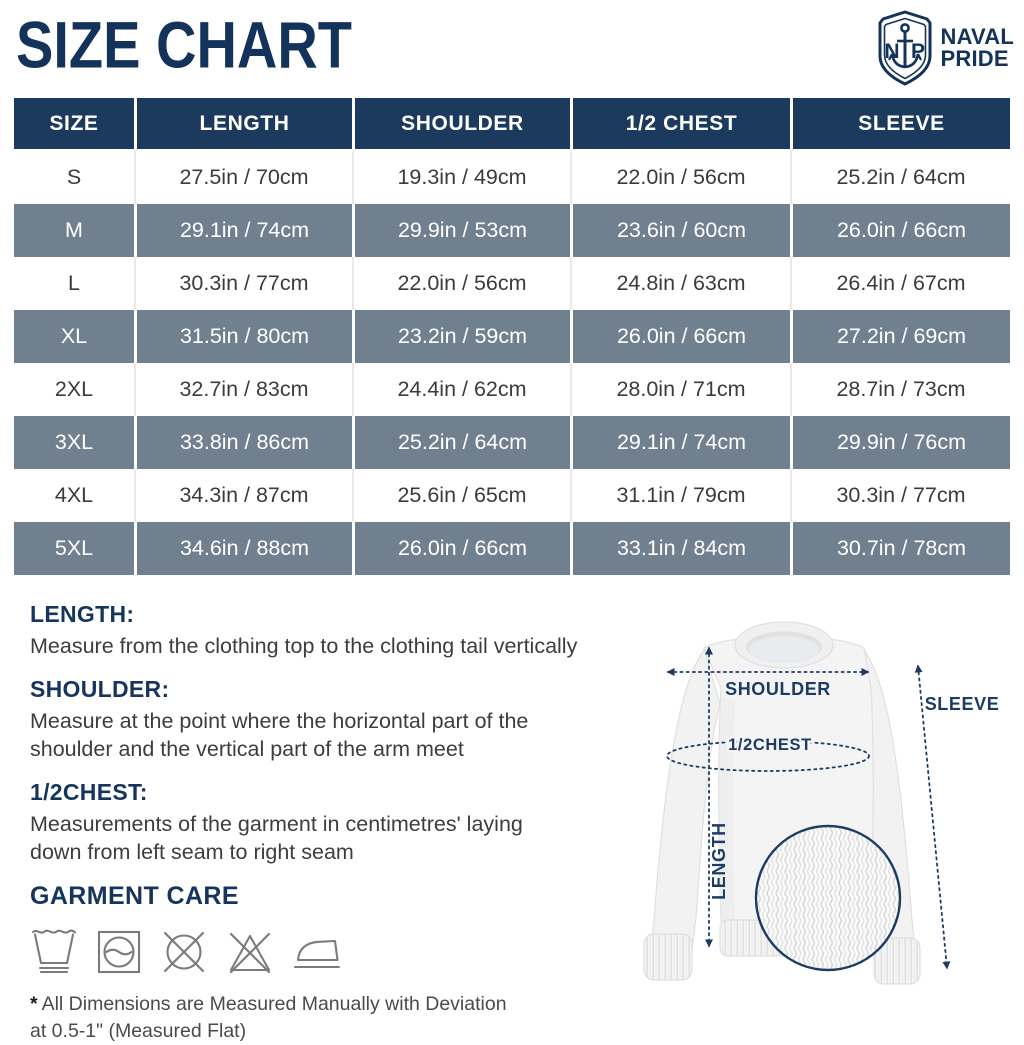 This screenshot has width=1024, height=1045. I want to click on anchor-glyph, so click(905, 46).